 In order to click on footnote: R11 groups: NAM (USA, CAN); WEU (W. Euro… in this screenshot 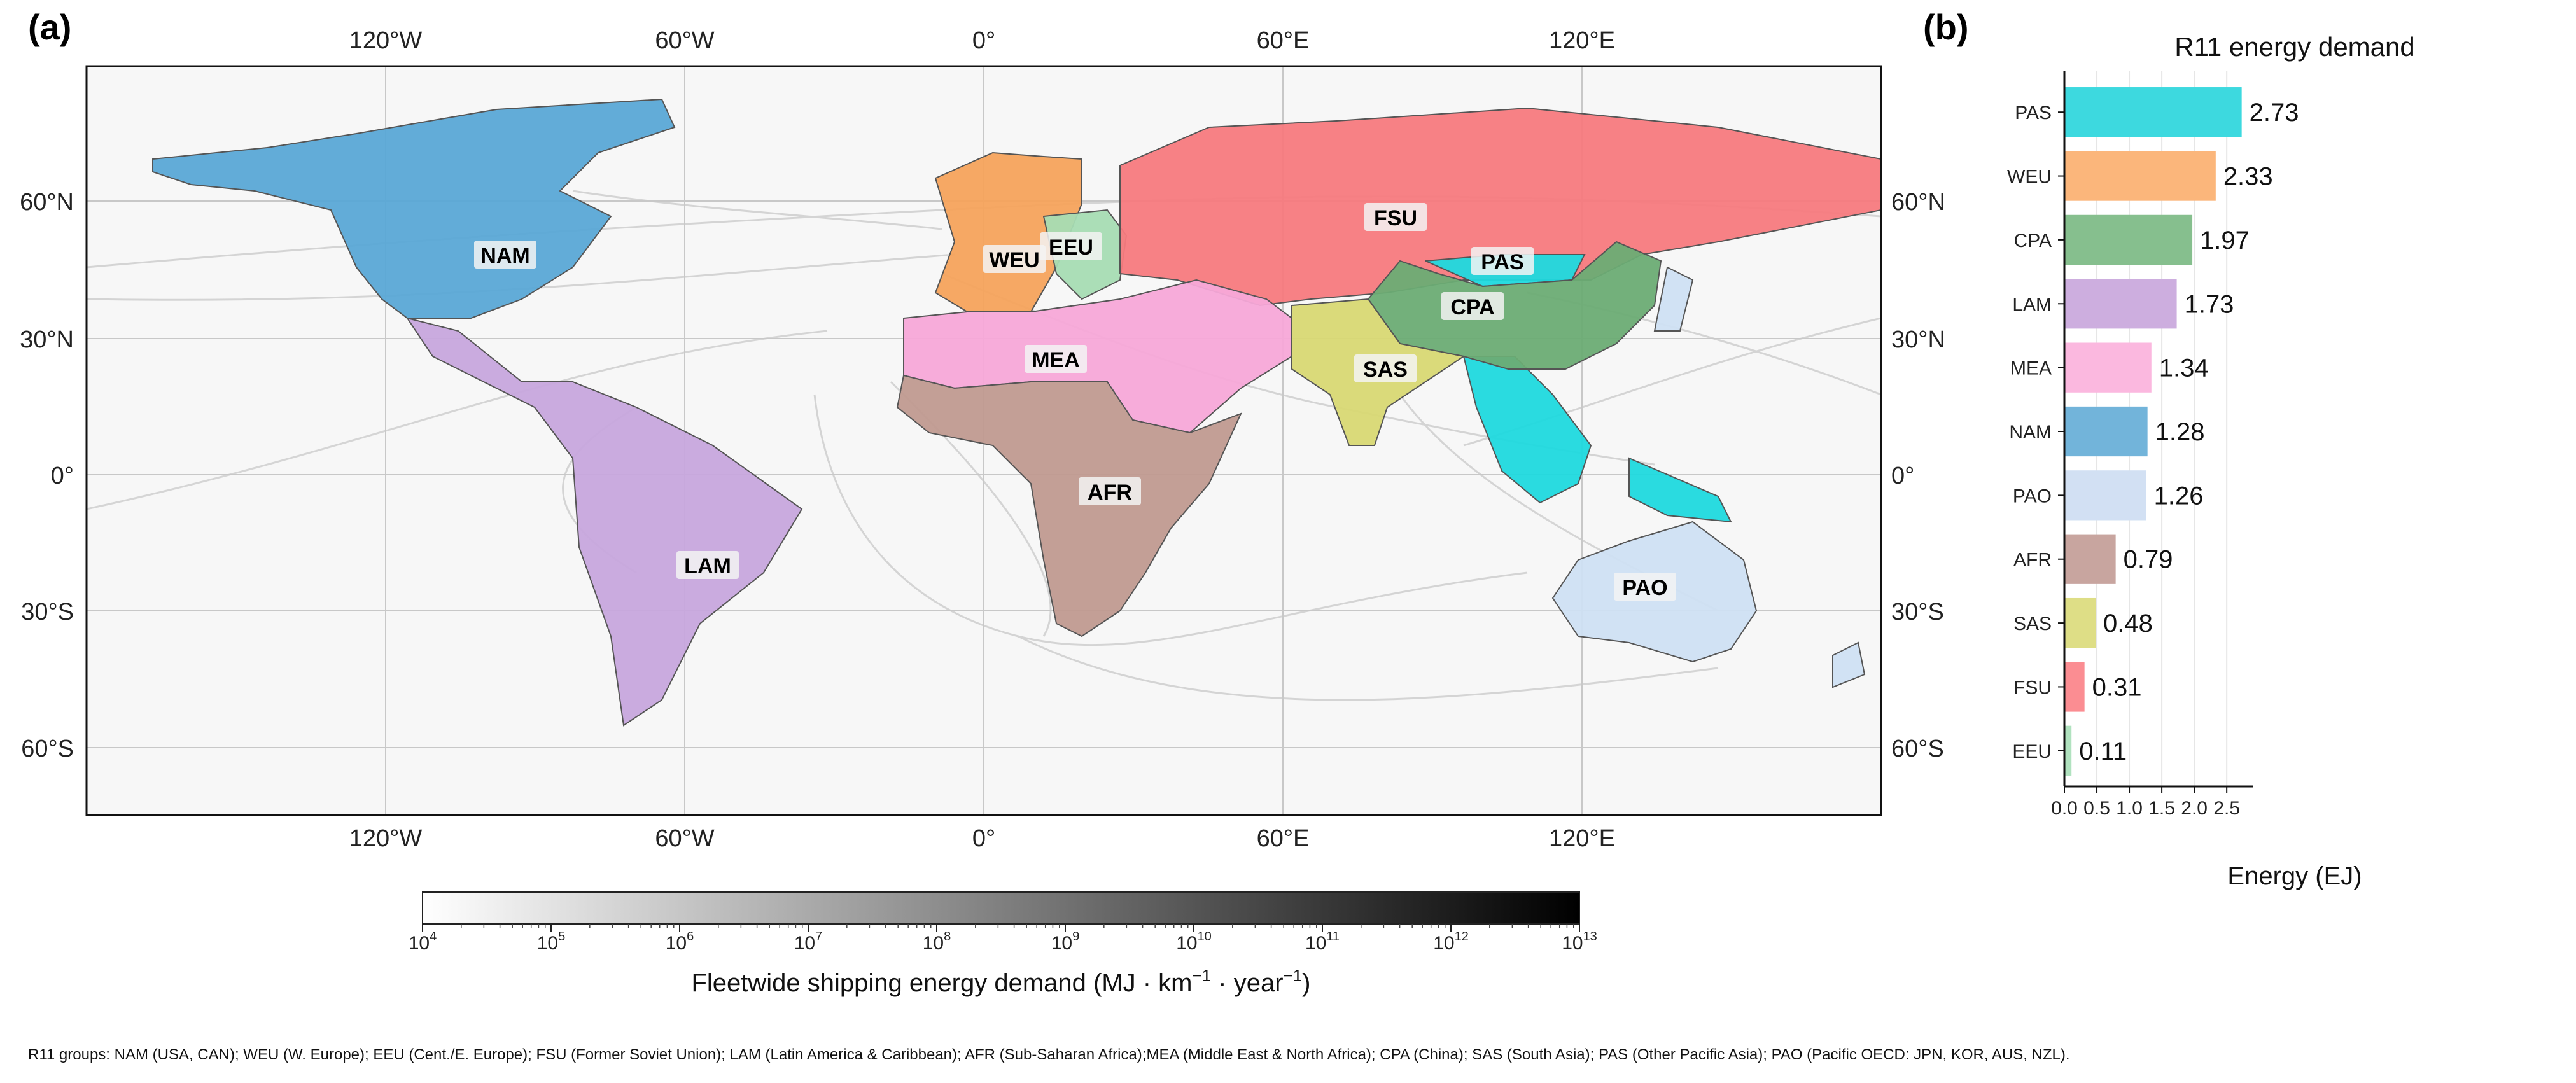, I will do `click(1049, 1054)`.